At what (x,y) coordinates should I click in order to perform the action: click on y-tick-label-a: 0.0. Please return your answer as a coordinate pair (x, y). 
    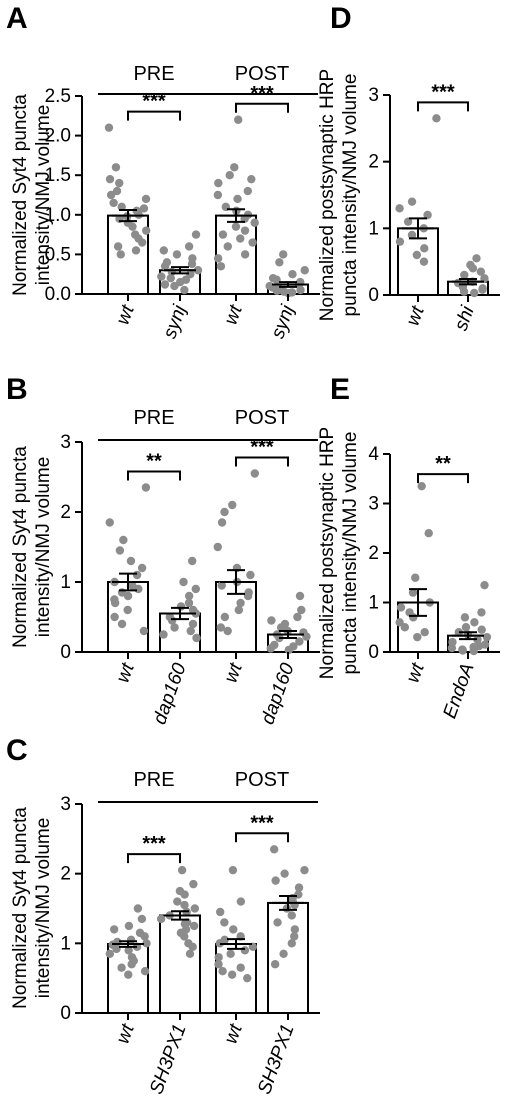
    Looking at the image, I should click on (58, 294).